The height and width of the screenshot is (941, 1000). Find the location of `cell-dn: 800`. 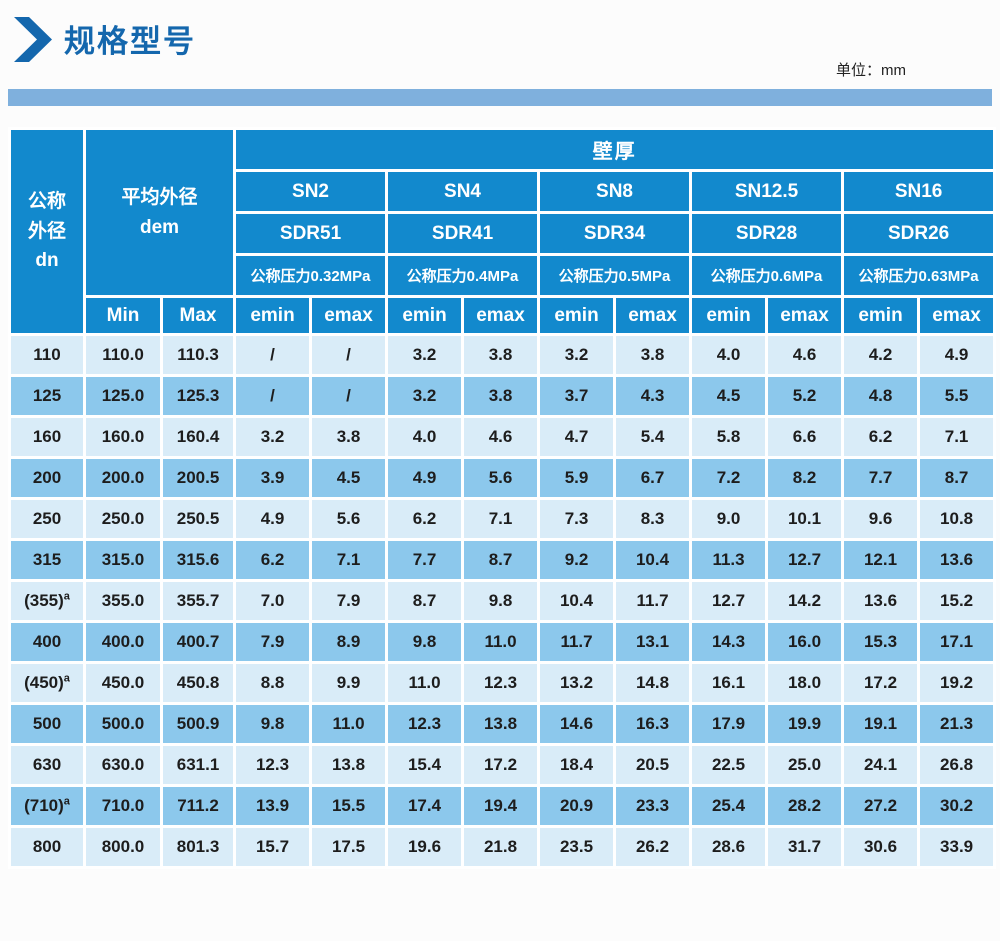

cell-dn: 800 is located at coordinates (47, 847).